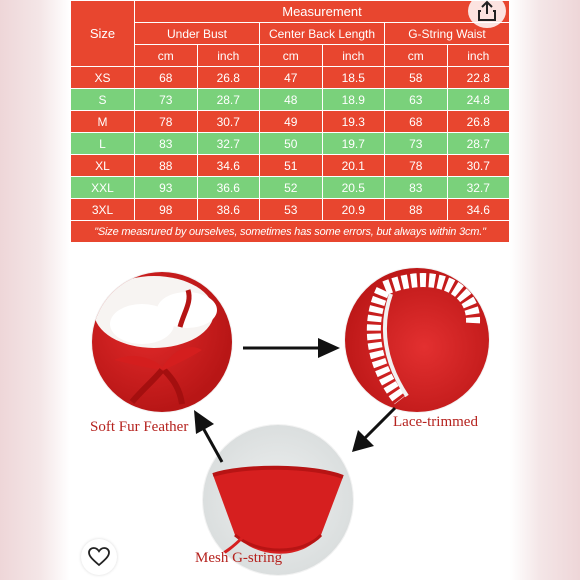  Describe the element at coordinates (102, 187) in the screenshot. I see `size-cell: XXL` at that location.